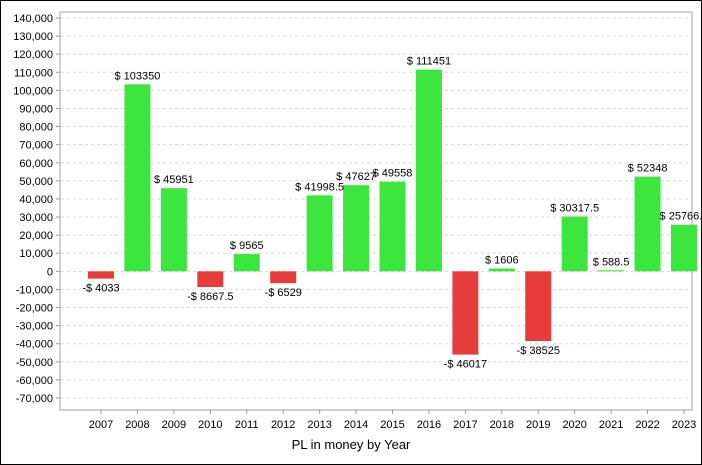  I want to click on x-tick-label: 2008, so click(137, 425).